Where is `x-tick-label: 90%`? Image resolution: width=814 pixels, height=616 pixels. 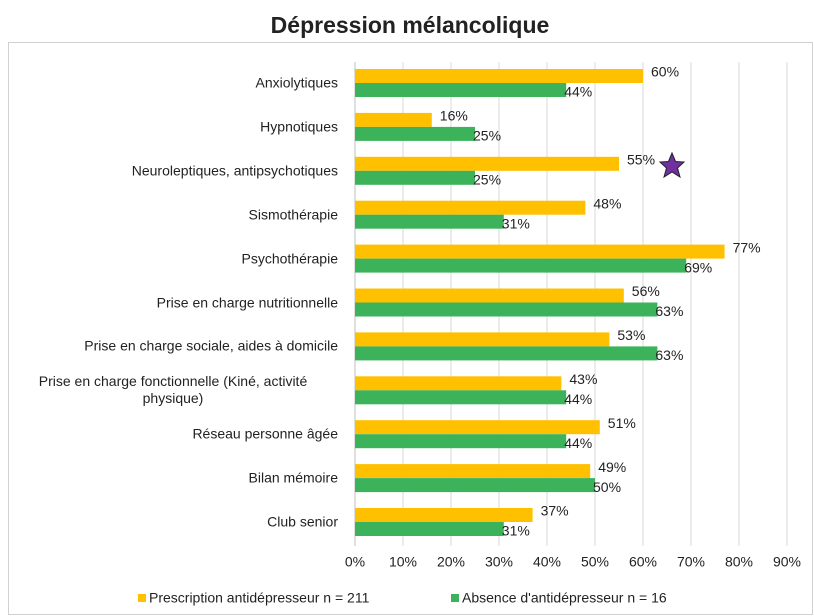 x-tick-label: 90% is located at coordinates (787, 562).